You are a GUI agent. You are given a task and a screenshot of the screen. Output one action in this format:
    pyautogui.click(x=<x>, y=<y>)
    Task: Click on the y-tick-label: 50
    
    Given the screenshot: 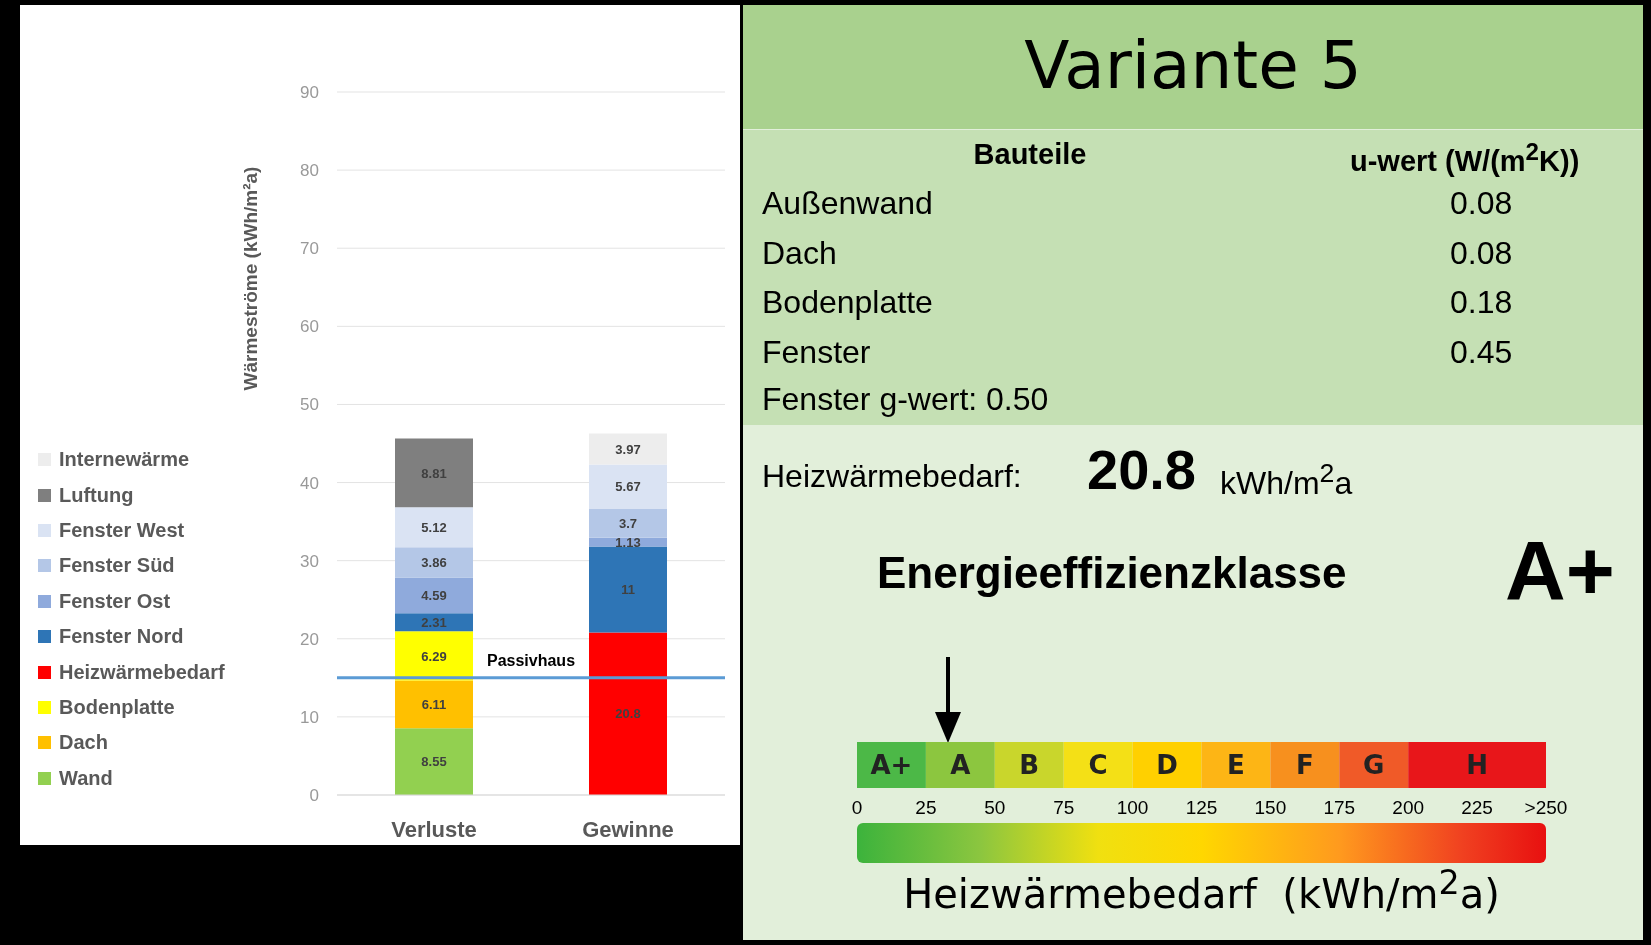 What is the action you would take?
    pyautogui.click(x=309, y=405)
    